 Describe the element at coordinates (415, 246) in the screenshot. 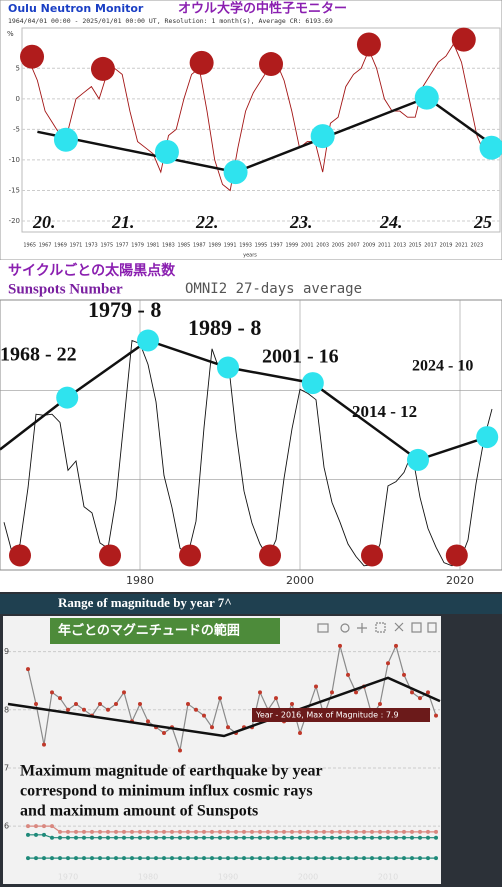

I see `x-tick-label: 2015` at that location.